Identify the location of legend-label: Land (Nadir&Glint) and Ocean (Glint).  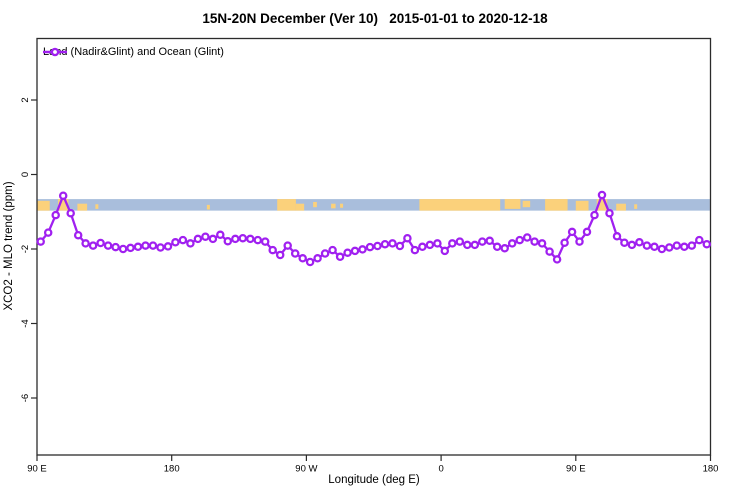
(133, 52).